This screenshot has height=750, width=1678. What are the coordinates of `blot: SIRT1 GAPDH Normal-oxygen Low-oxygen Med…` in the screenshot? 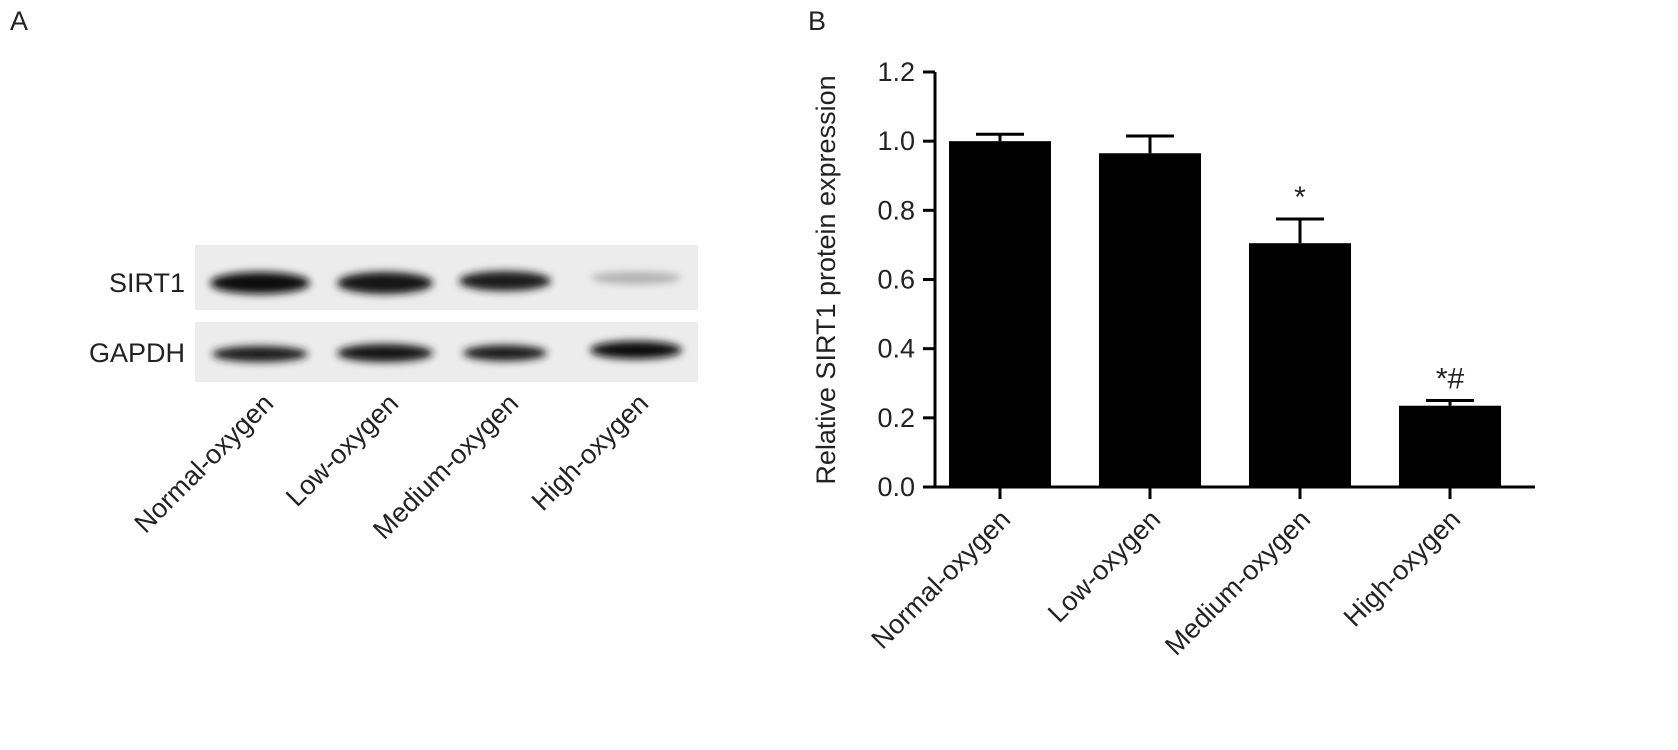 It's located at (393, 395).